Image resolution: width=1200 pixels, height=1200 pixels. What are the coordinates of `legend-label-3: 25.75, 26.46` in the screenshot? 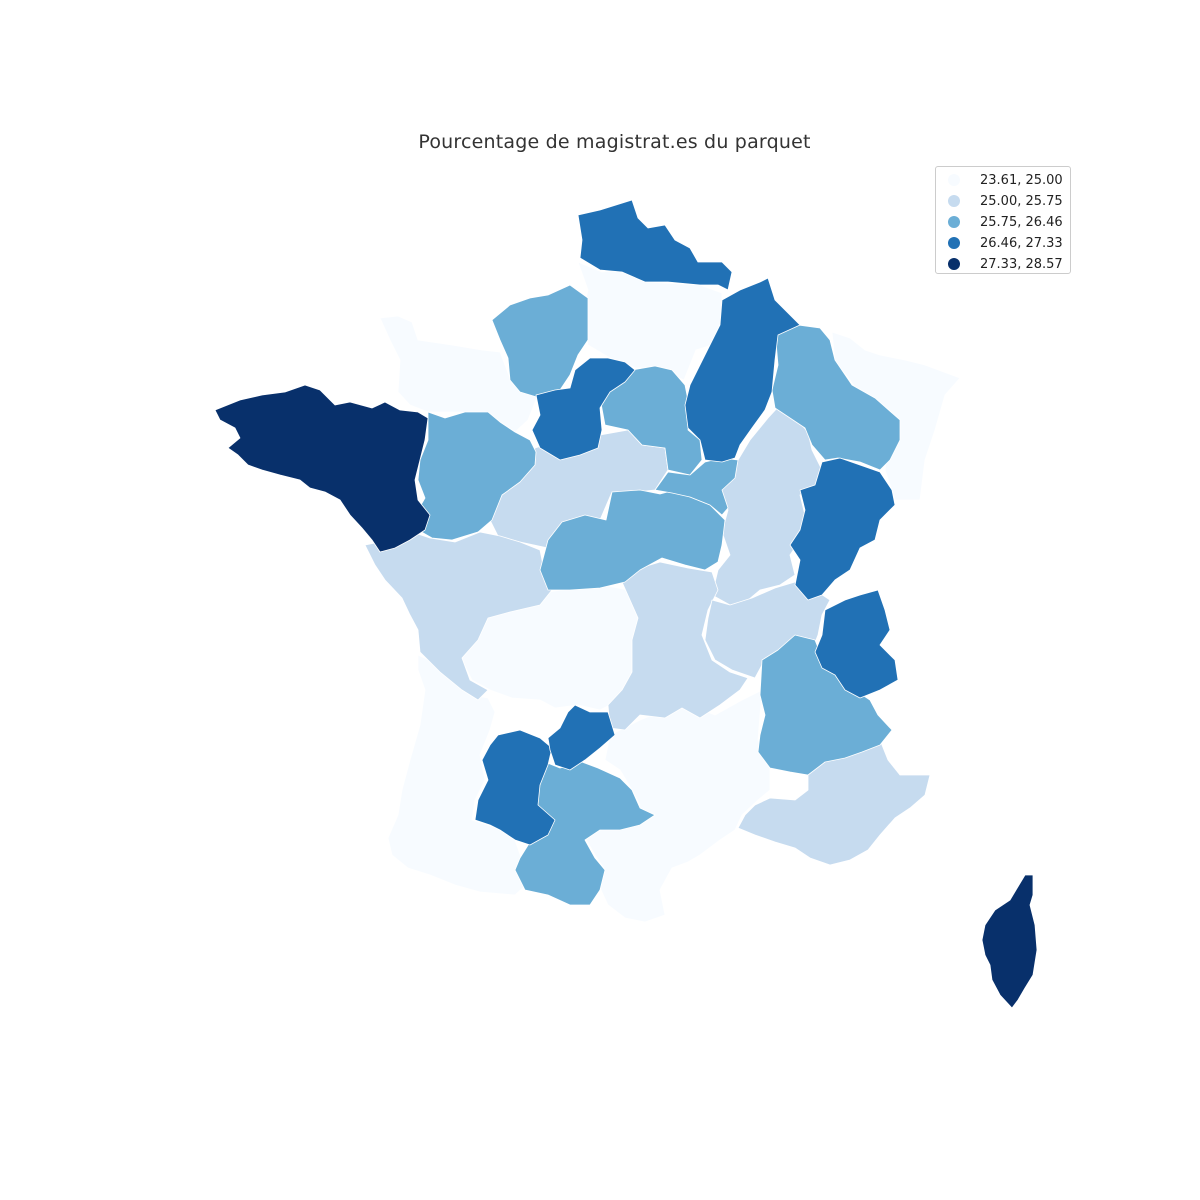 It's located at (1021, 222).